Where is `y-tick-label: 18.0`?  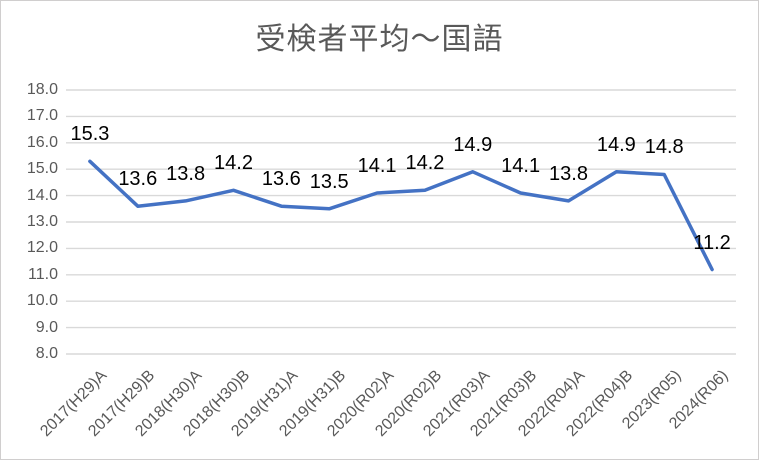 y-tick-label: 18.0 is located at coordinates (42, 89).